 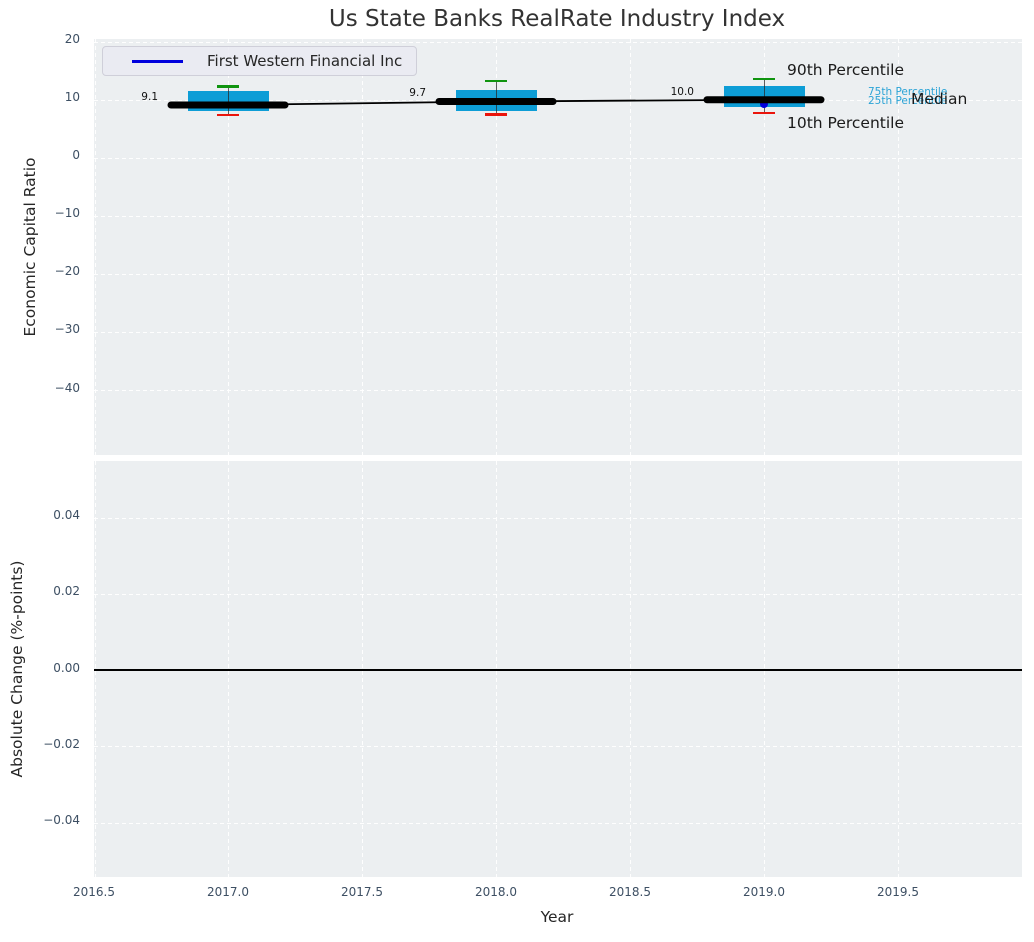 I want to click on bottom-y-tick-label: 0.00, so click(x=66, y=667).